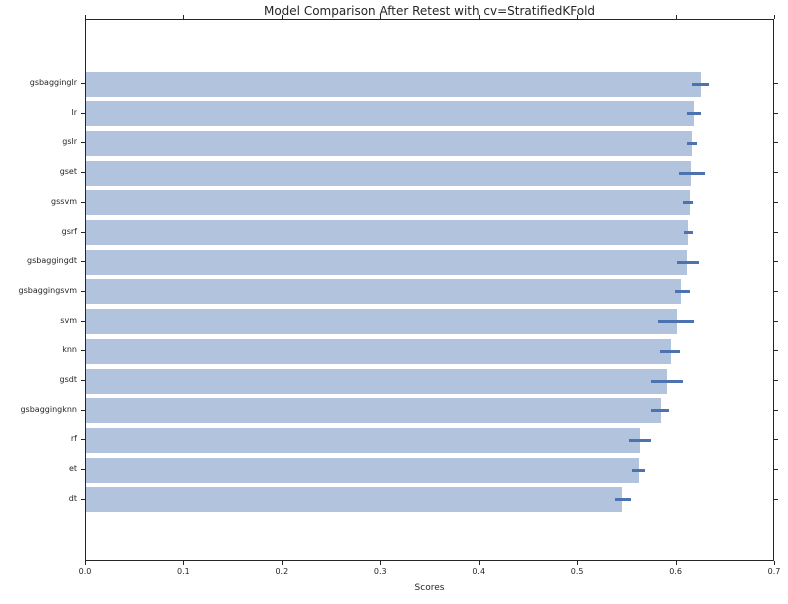 The width and height of the screenshot is (788, 604). I want to click on error-bar-gsdt, so click(667, 381).